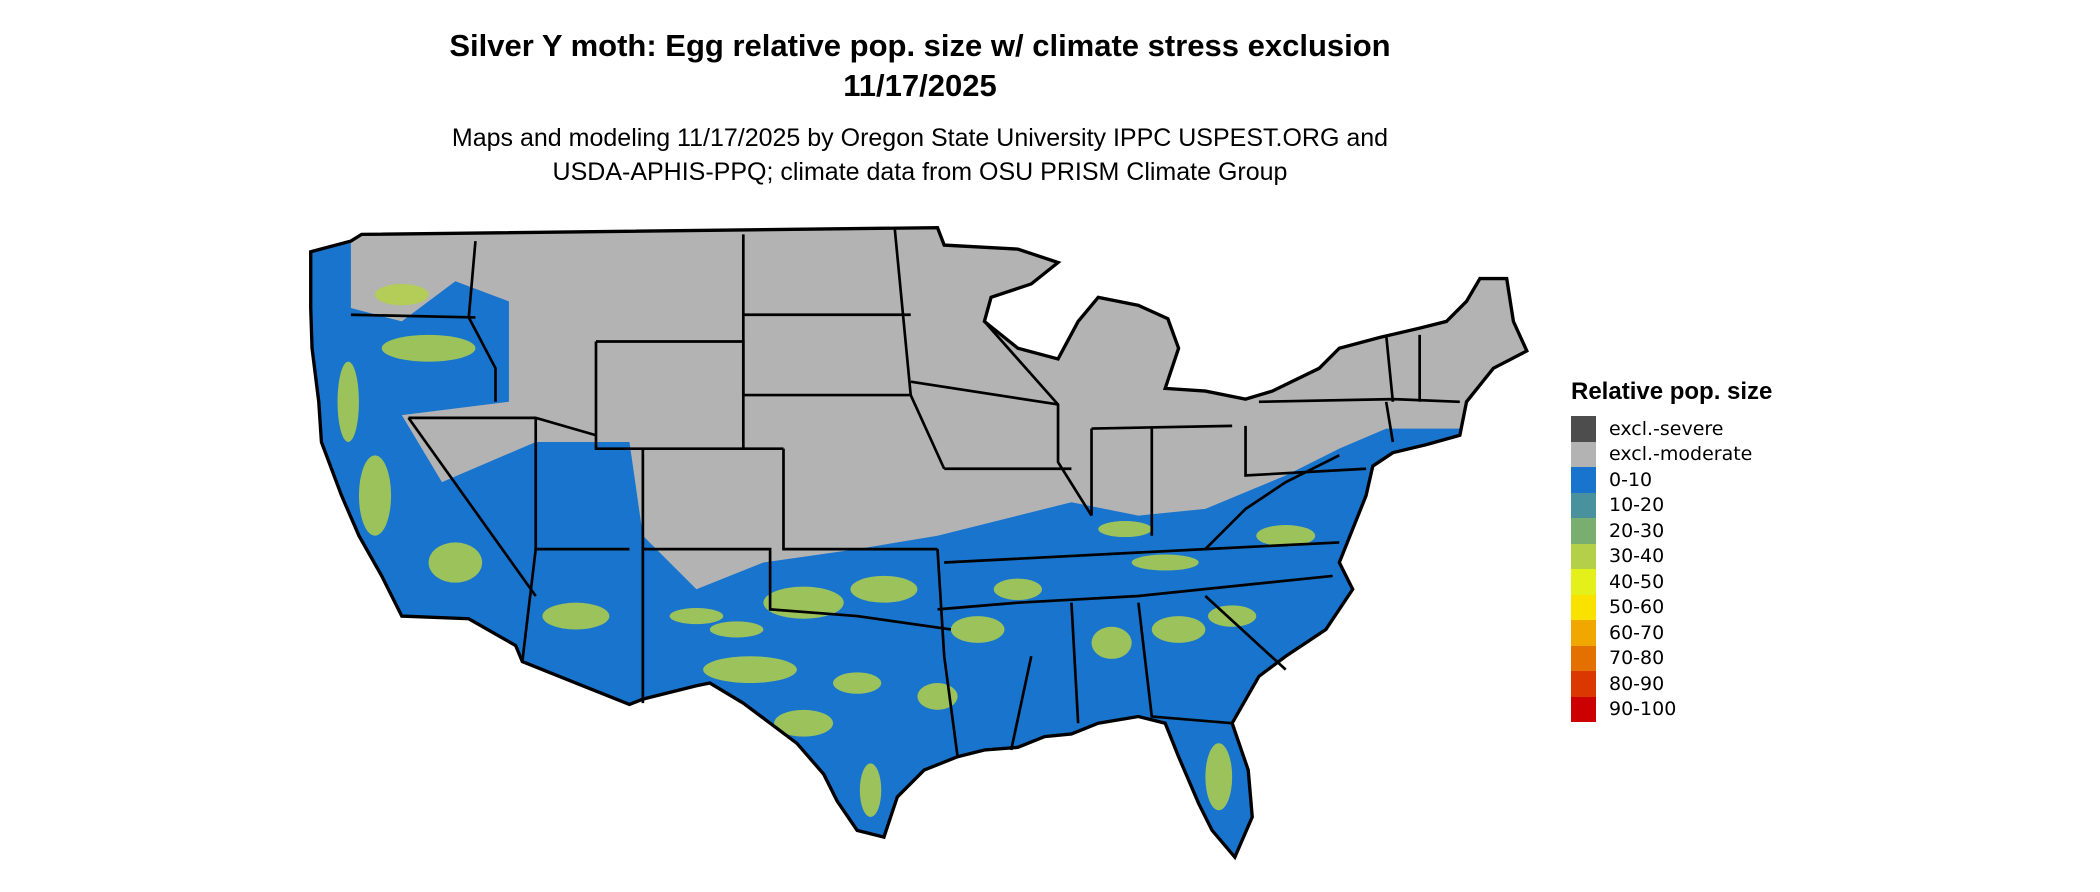  What do you see at coordinates (1631, 479) in the screenshot?
I see `legend-label: 0-10` at bounding box center [1631, 479].